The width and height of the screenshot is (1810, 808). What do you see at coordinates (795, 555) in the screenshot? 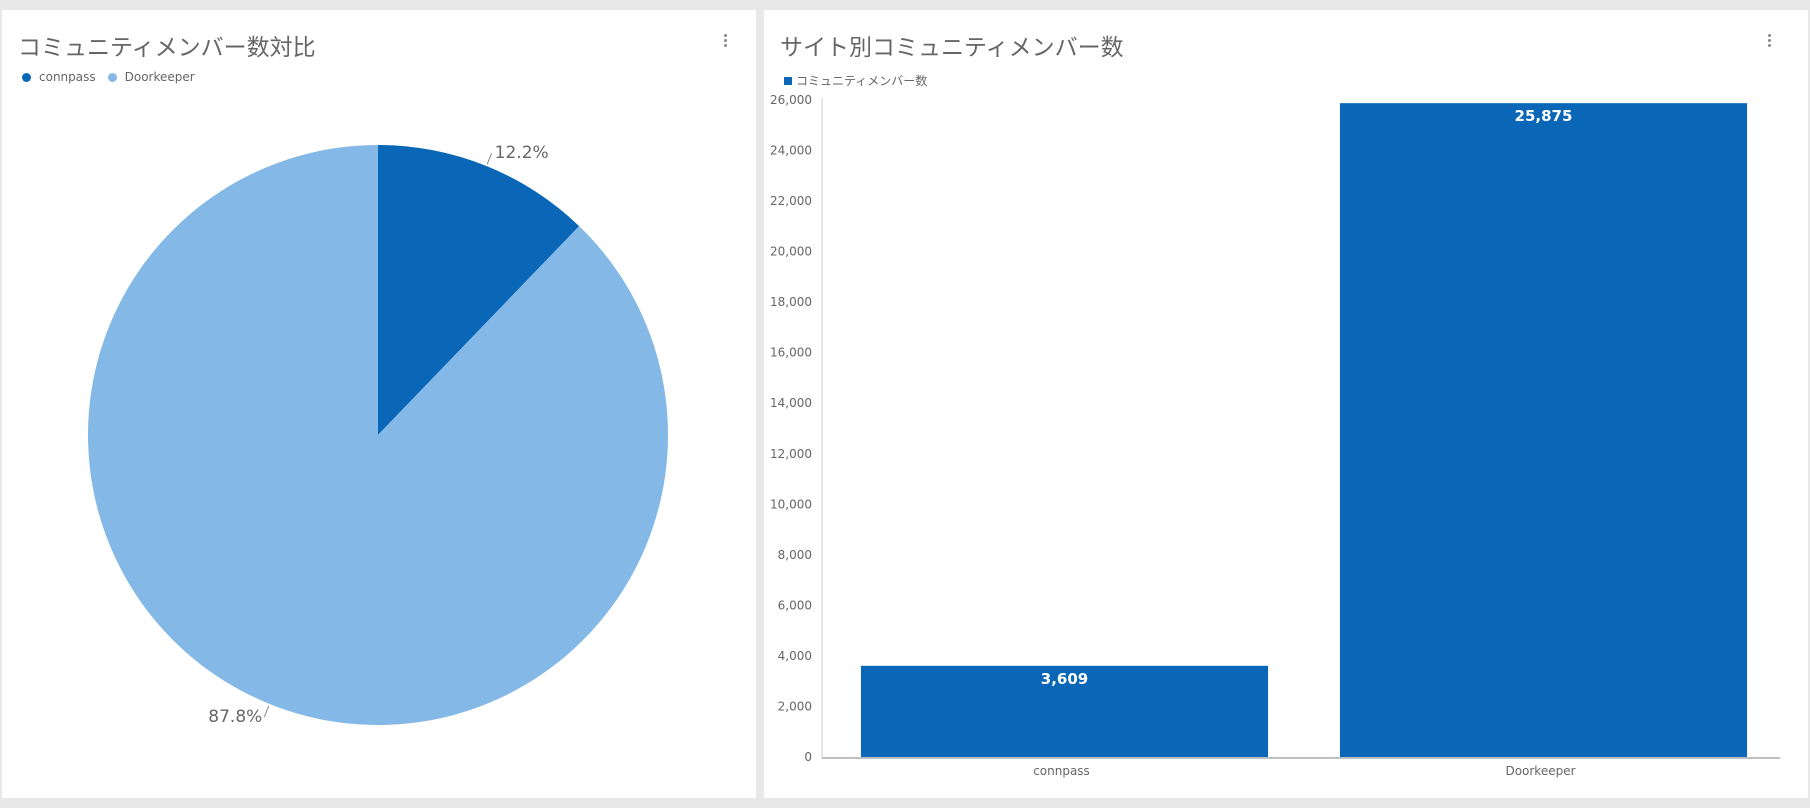
I see `y-tick-label: 8,000` at bounding box center [795, 555].